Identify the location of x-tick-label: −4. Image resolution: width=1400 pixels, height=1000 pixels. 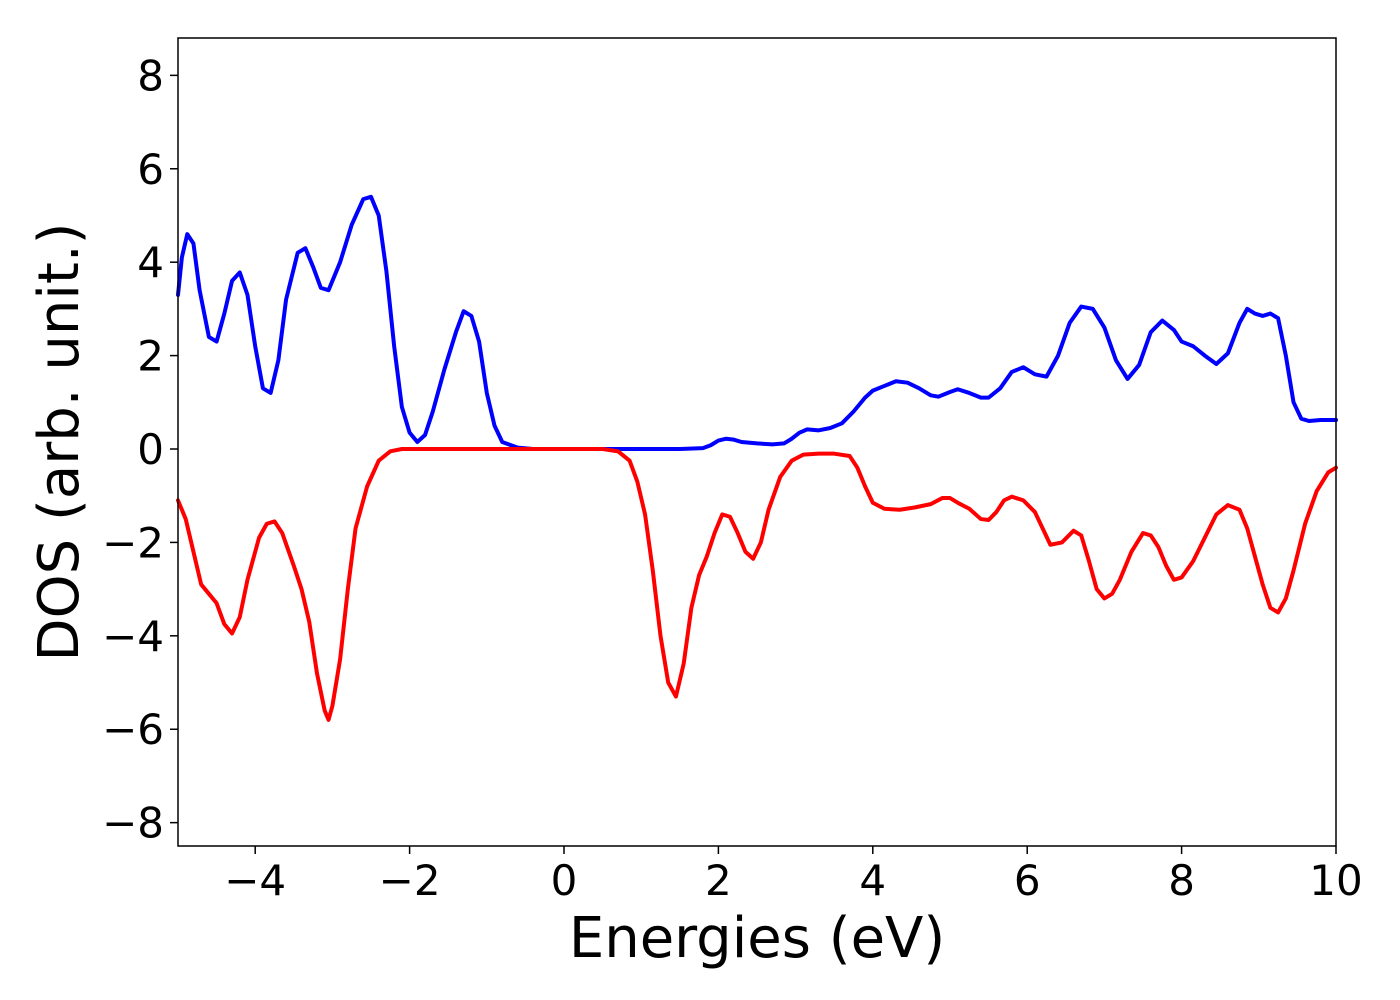
(255, 880).